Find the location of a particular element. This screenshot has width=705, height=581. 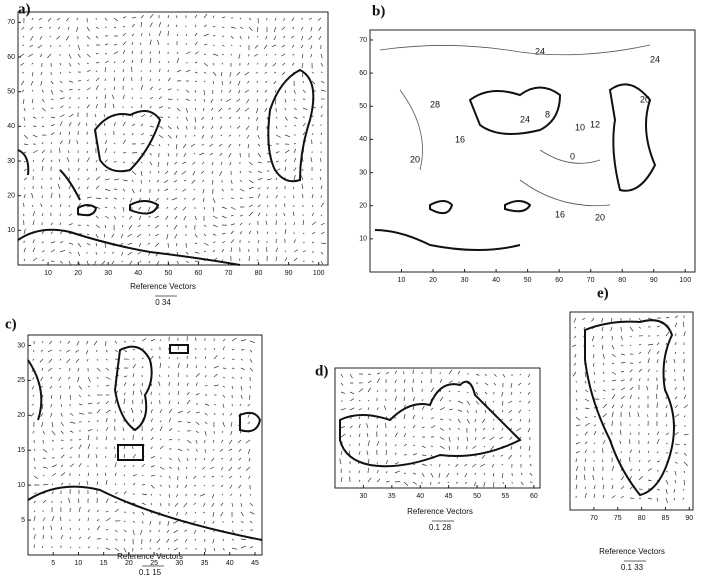

x-tick-label: 35 is located at coordinates (392, 496).